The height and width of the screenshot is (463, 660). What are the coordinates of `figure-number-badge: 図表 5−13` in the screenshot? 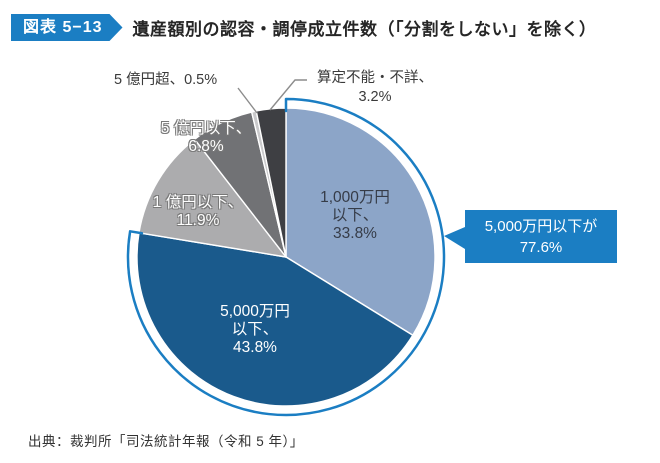 It's located at (67, 27).